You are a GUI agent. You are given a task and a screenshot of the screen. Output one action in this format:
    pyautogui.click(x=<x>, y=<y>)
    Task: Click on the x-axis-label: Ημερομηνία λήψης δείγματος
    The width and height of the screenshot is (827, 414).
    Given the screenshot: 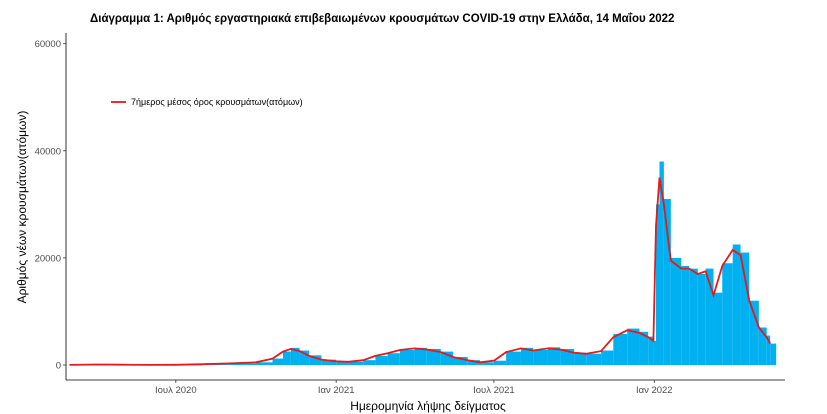 What is the action you would take?
    pyautogui.click(x=428, y=406)
    